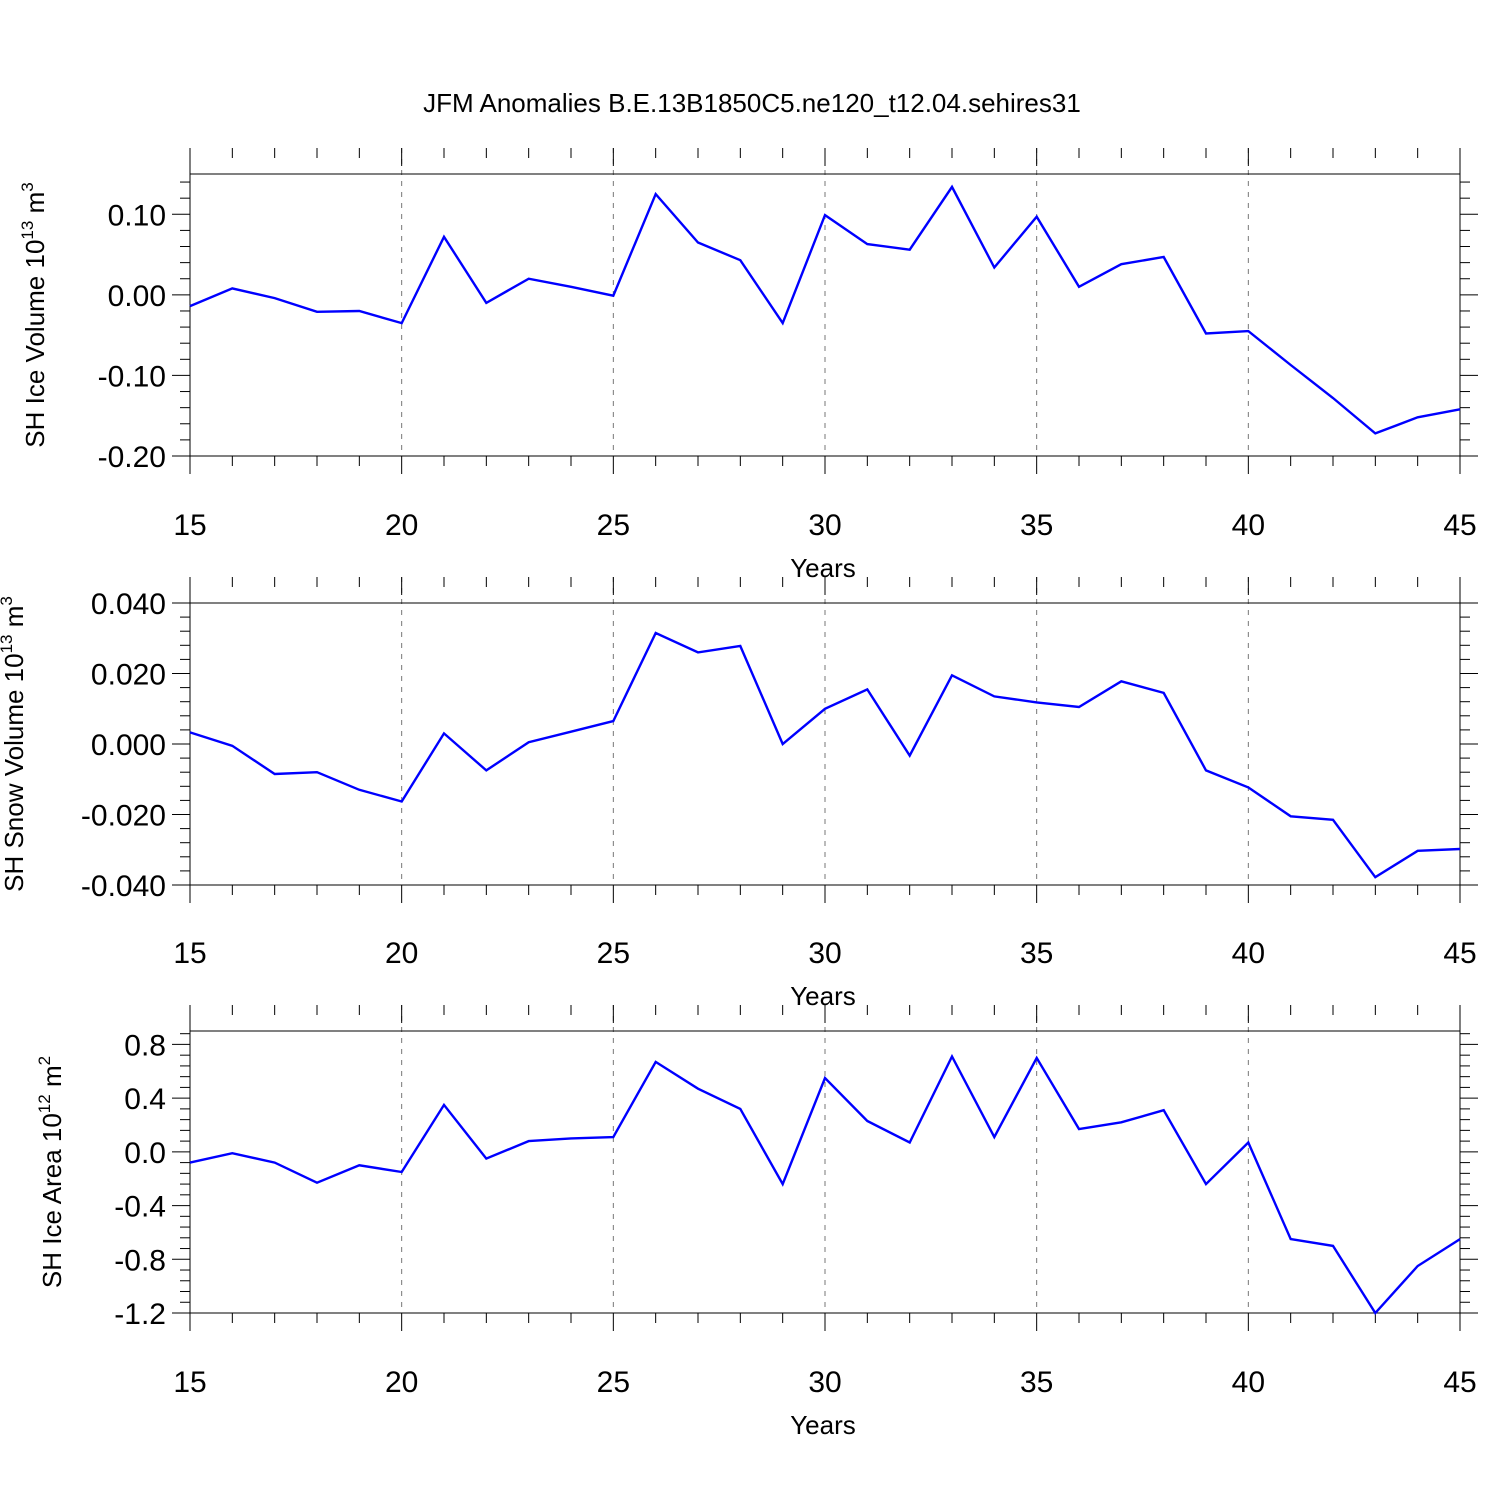  I want to click on y-axis-label: SH Ice Volume 1013 m3, so click(34, 314).